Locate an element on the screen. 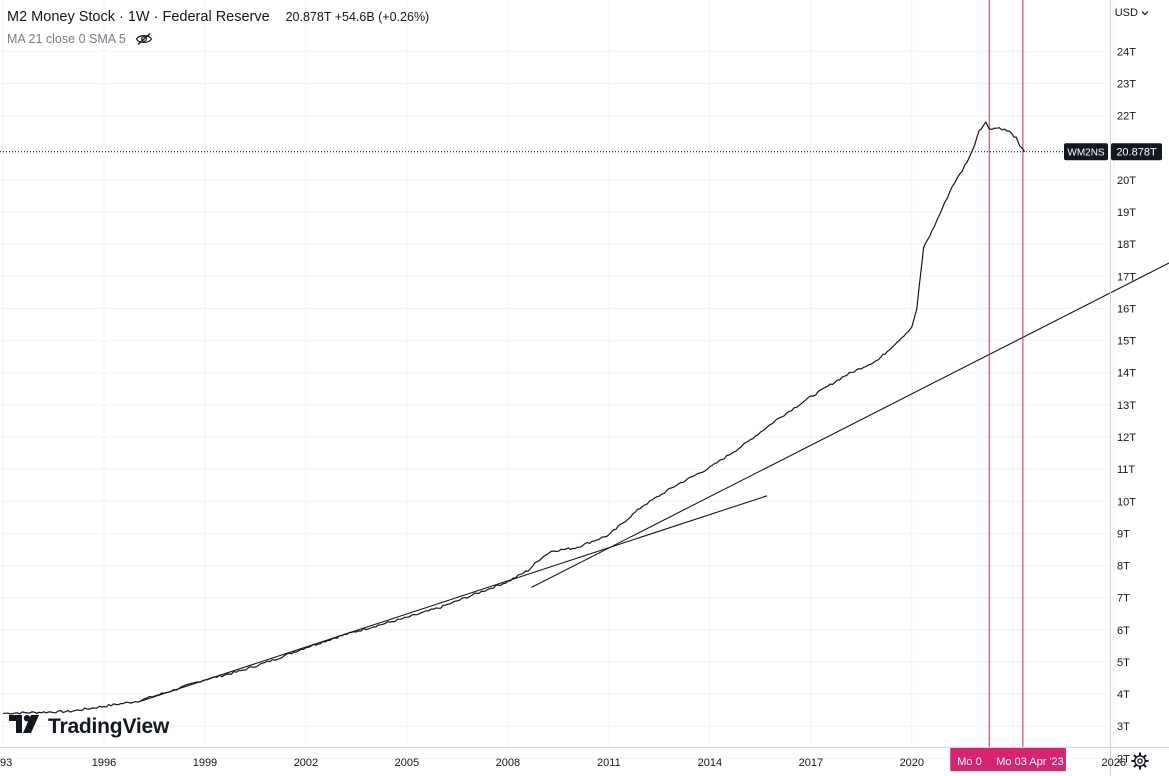 This screenshot has height=776, width=1169. currency-selector: USD is located at coordinates (1132, 13).